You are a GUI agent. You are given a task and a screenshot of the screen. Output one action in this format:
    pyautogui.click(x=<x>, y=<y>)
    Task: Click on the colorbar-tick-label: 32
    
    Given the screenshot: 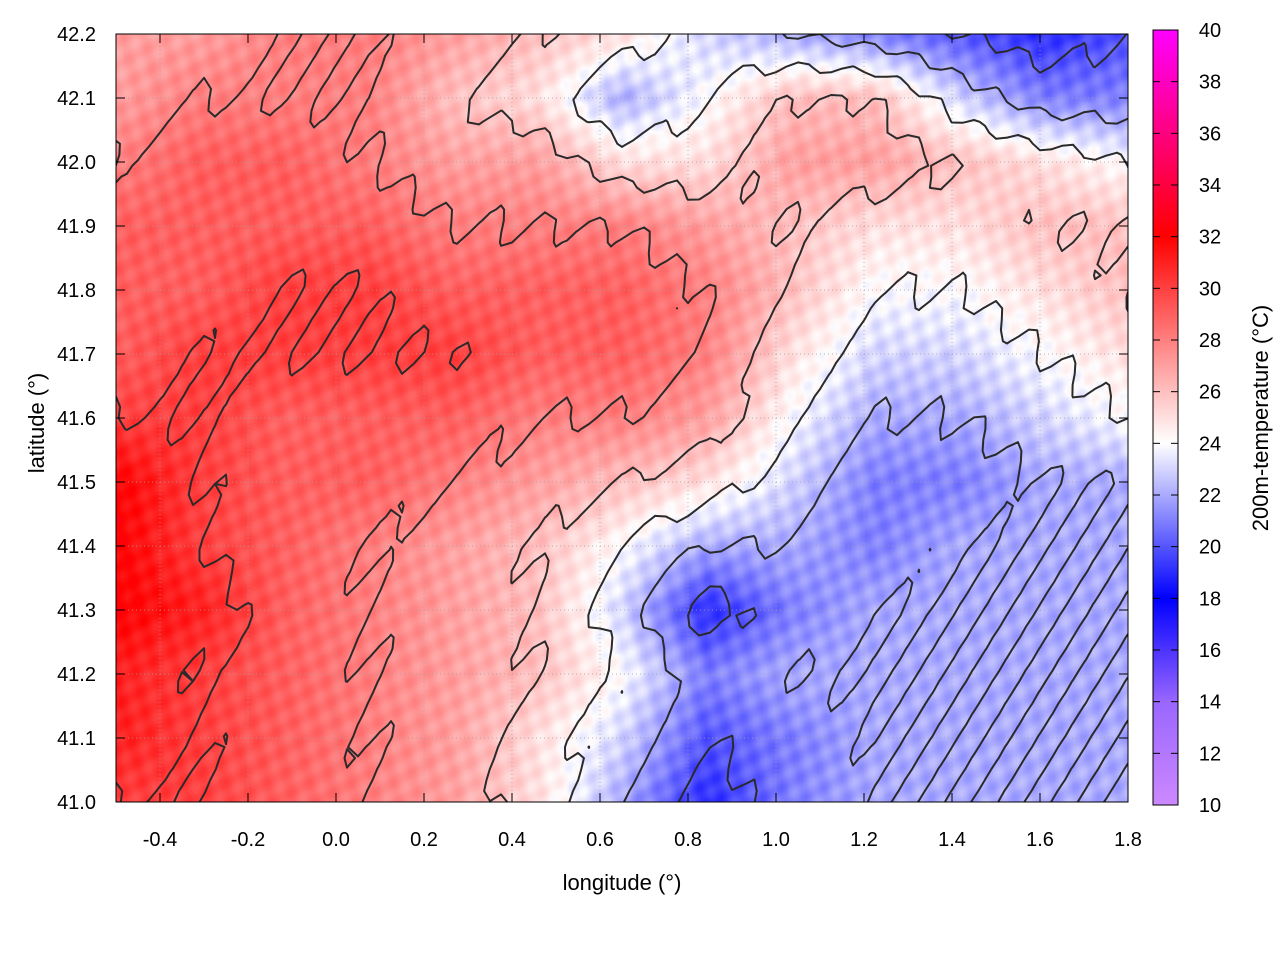 What is the action you would take?
    pyautogui.click(x=1210, y=238)
    